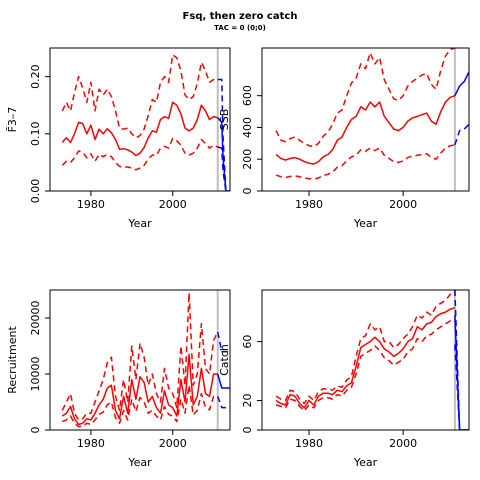 Image resolution: width=480 pixels, height=480 pixels. Describe the element at coordinates (35, 76) in the screenshot. I see `y-tick-label: 0.20` at that location.